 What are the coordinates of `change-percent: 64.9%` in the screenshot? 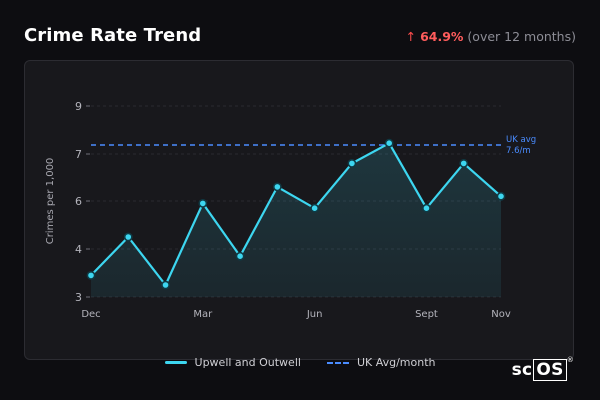 It's located at (442, 36).